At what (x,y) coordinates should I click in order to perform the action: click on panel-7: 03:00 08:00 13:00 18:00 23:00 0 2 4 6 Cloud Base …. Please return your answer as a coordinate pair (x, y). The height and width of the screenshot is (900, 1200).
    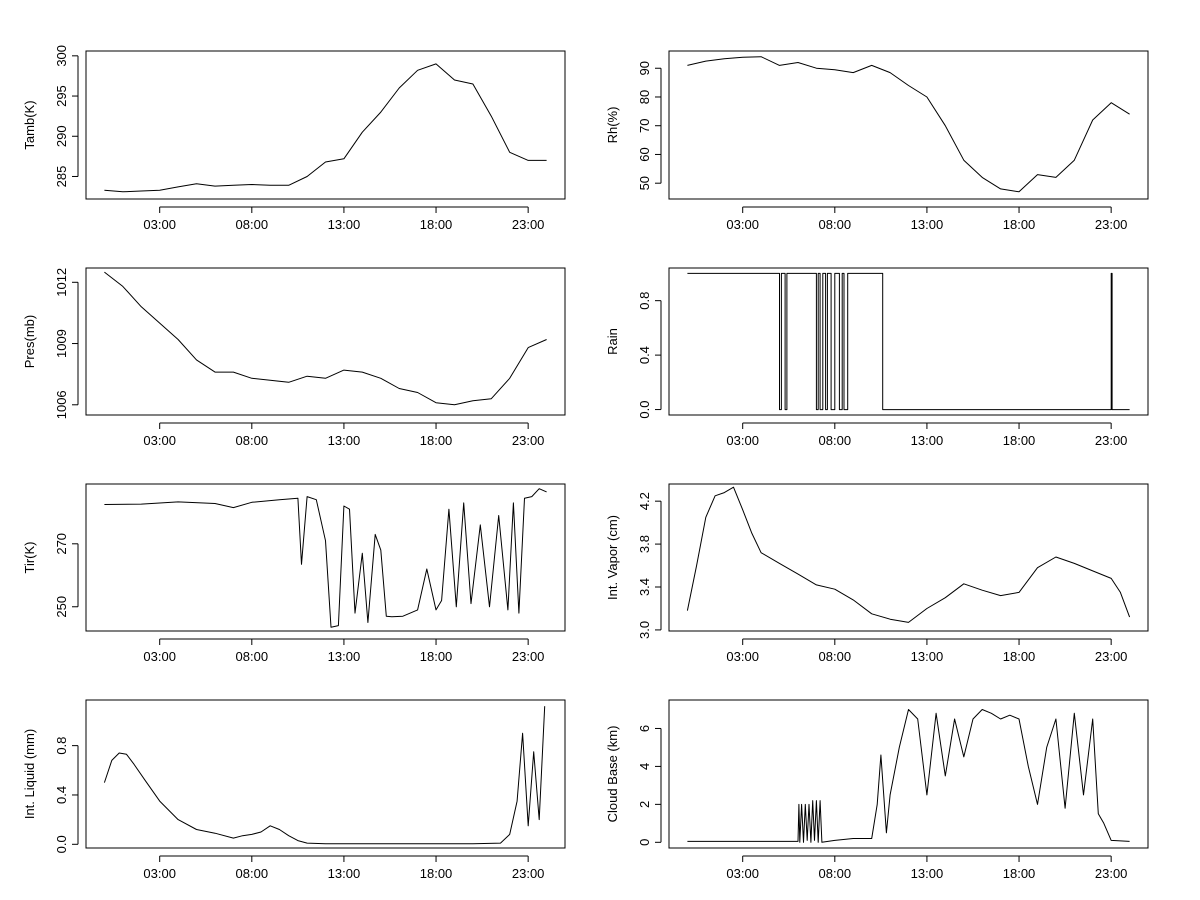
    Looking at the image, I should click on (877, 790).